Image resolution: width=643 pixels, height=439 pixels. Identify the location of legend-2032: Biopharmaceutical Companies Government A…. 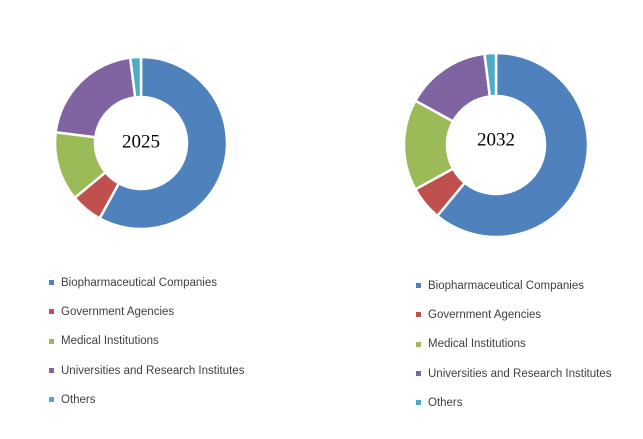
(513, 344).